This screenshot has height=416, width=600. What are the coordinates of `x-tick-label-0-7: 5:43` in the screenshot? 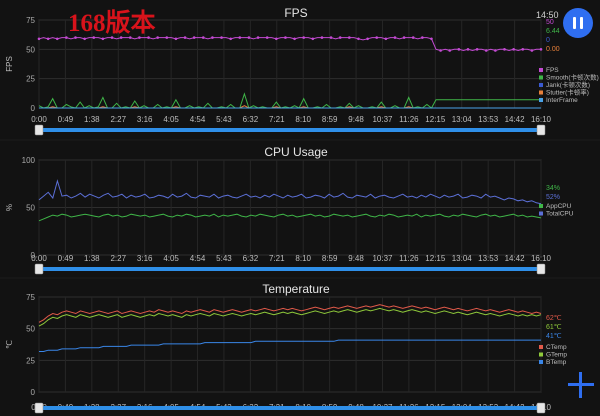 It's located at (224, 119).